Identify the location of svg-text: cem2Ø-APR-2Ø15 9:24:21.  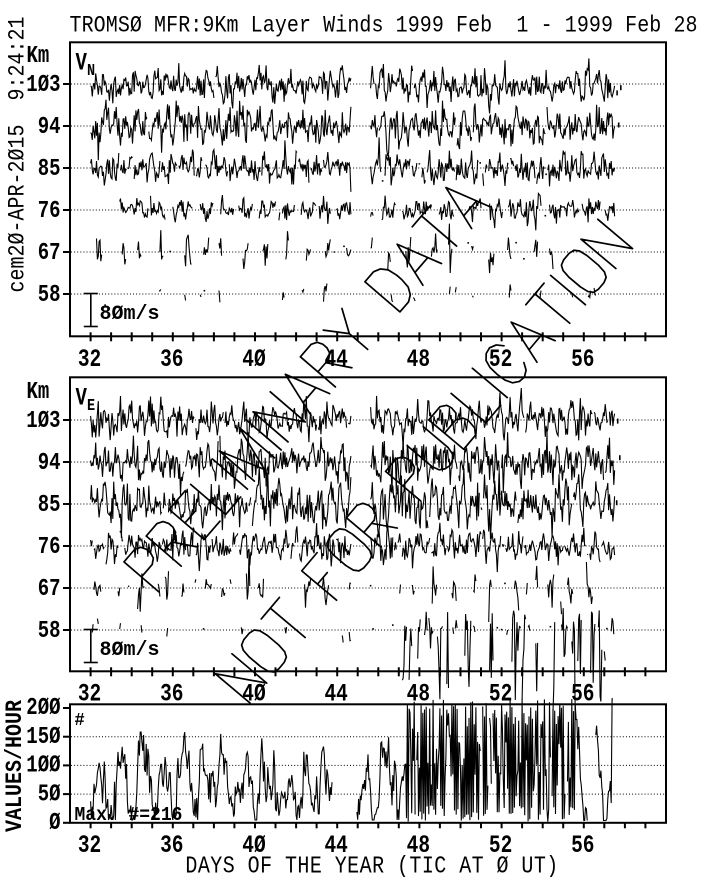
(18, 155).